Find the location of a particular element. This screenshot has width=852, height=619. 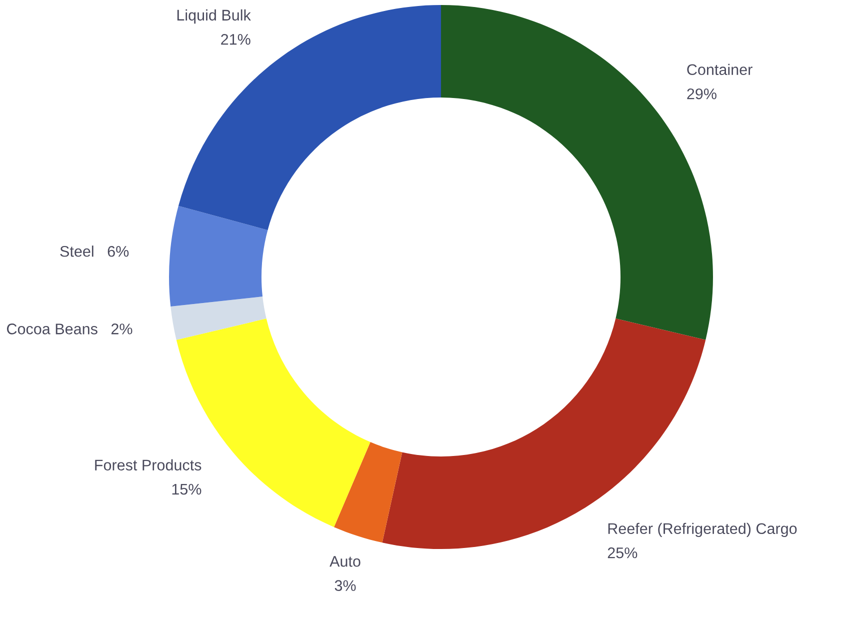

slice-label: Steel 6% is located at coordinates (94, 251).